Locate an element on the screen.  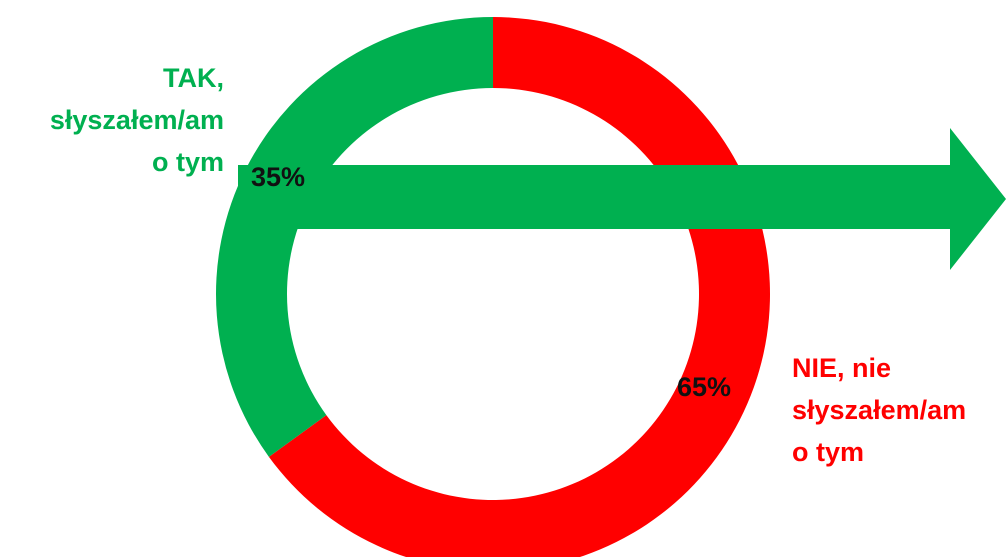
category-label-nie-line-3: o tym is located at coordinates (828, 452).